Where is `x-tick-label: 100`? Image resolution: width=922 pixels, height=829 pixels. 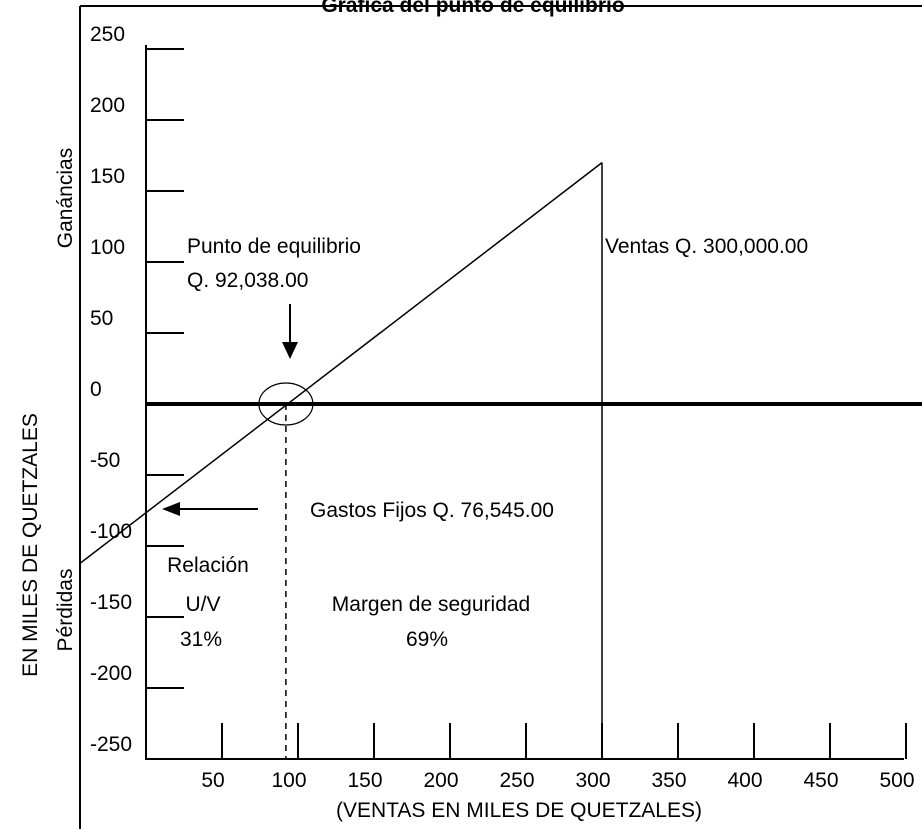 x-tick-label: 100 is located at coordinates (288, 780).